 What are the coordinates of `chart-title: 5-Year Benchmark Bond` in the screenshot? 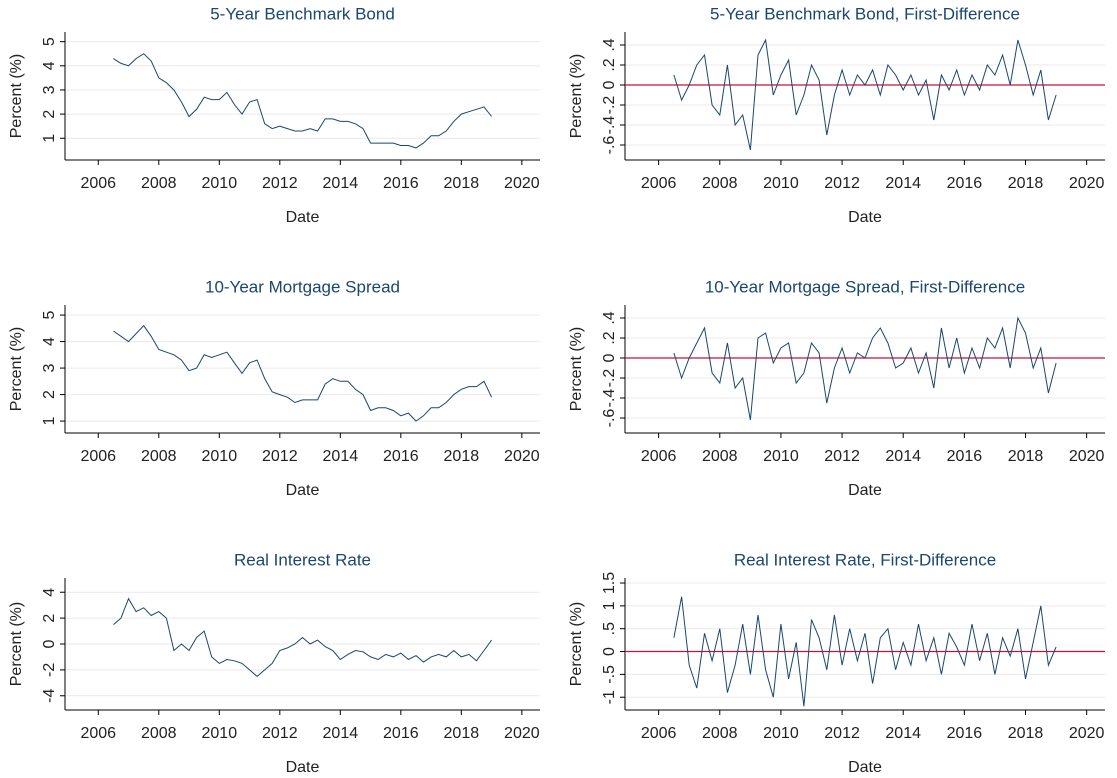 It's located at (302, 13).